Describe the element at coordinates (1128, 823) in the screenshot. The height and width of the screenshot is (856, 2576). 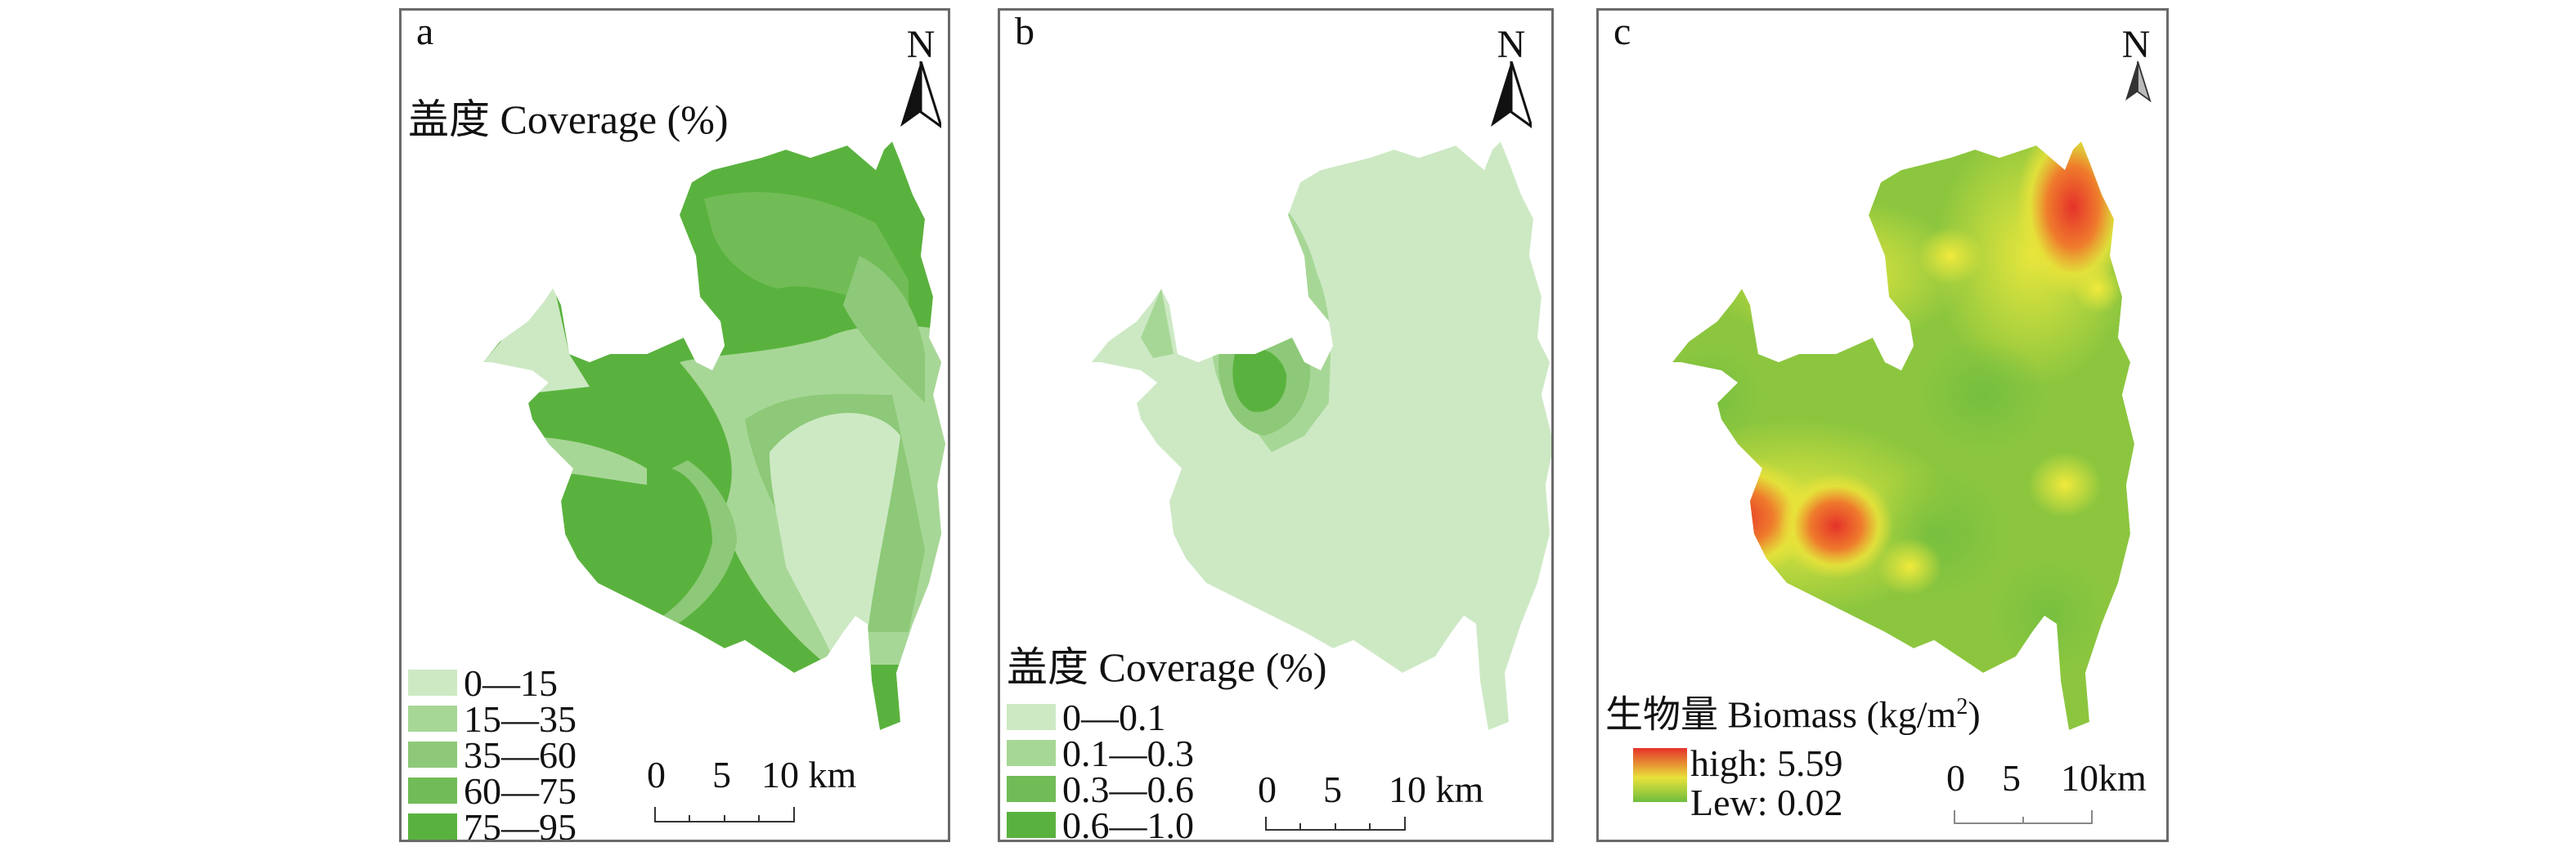
I see `legend-label: 0.6—1.0` at that location.